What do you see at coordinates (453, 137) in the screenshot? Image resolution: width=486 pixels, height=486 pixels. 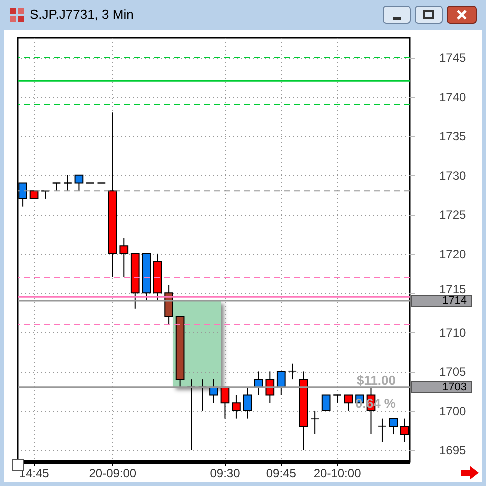 I see `y-tick-label: 1735` at bounding box center [453, 137].